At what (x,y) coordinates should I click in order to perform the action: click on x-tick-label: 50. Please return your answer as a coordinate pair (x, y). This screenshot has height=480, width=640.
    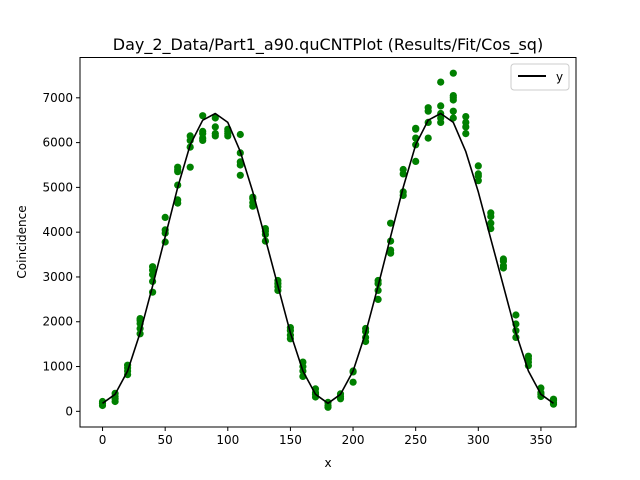
    Looking at the image, I should click on (165, 440).